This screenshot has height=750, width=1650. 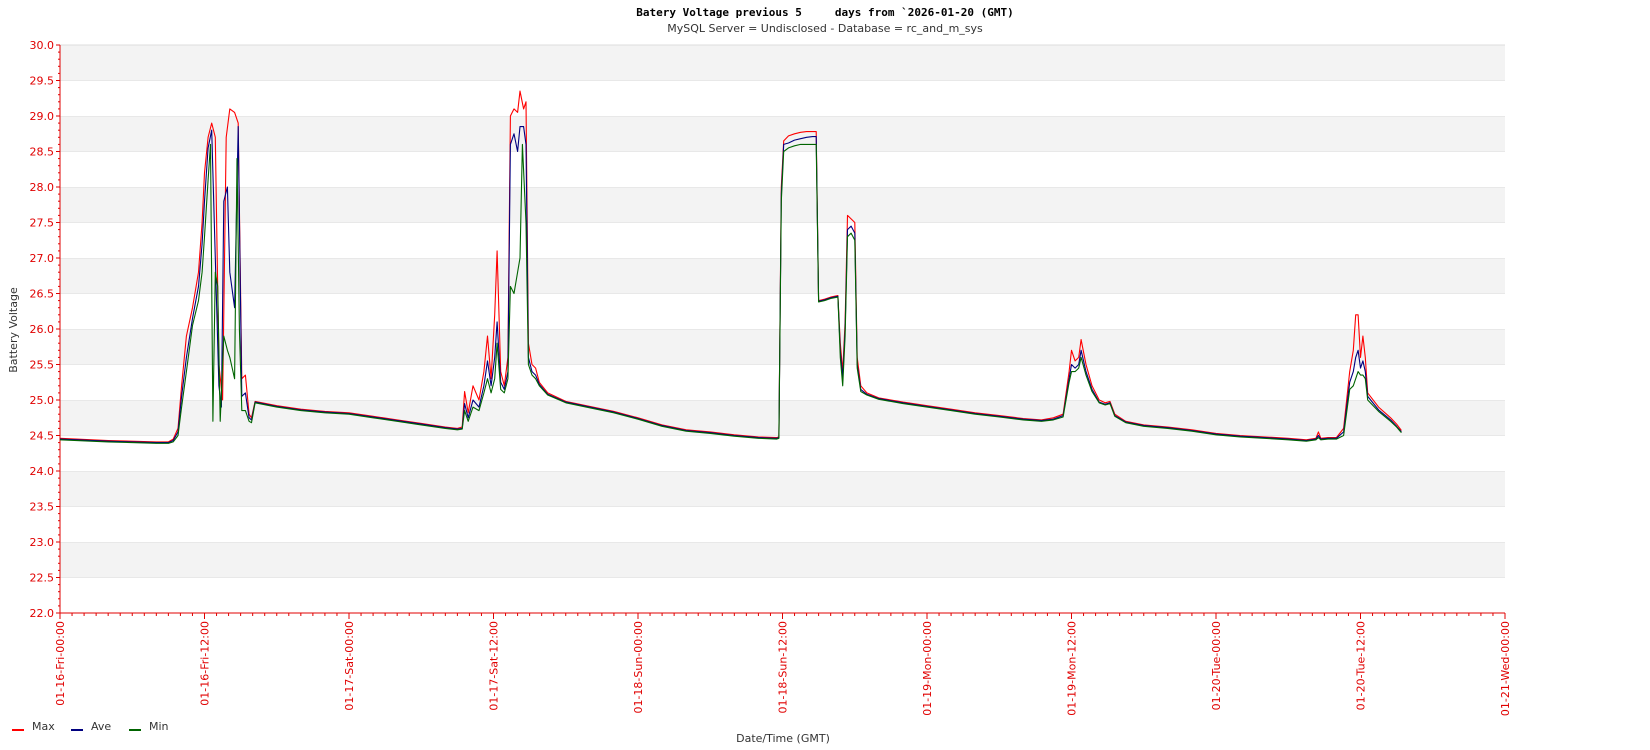 I want to click on y-tick-label: 23.0, so click(x=42, y=542).